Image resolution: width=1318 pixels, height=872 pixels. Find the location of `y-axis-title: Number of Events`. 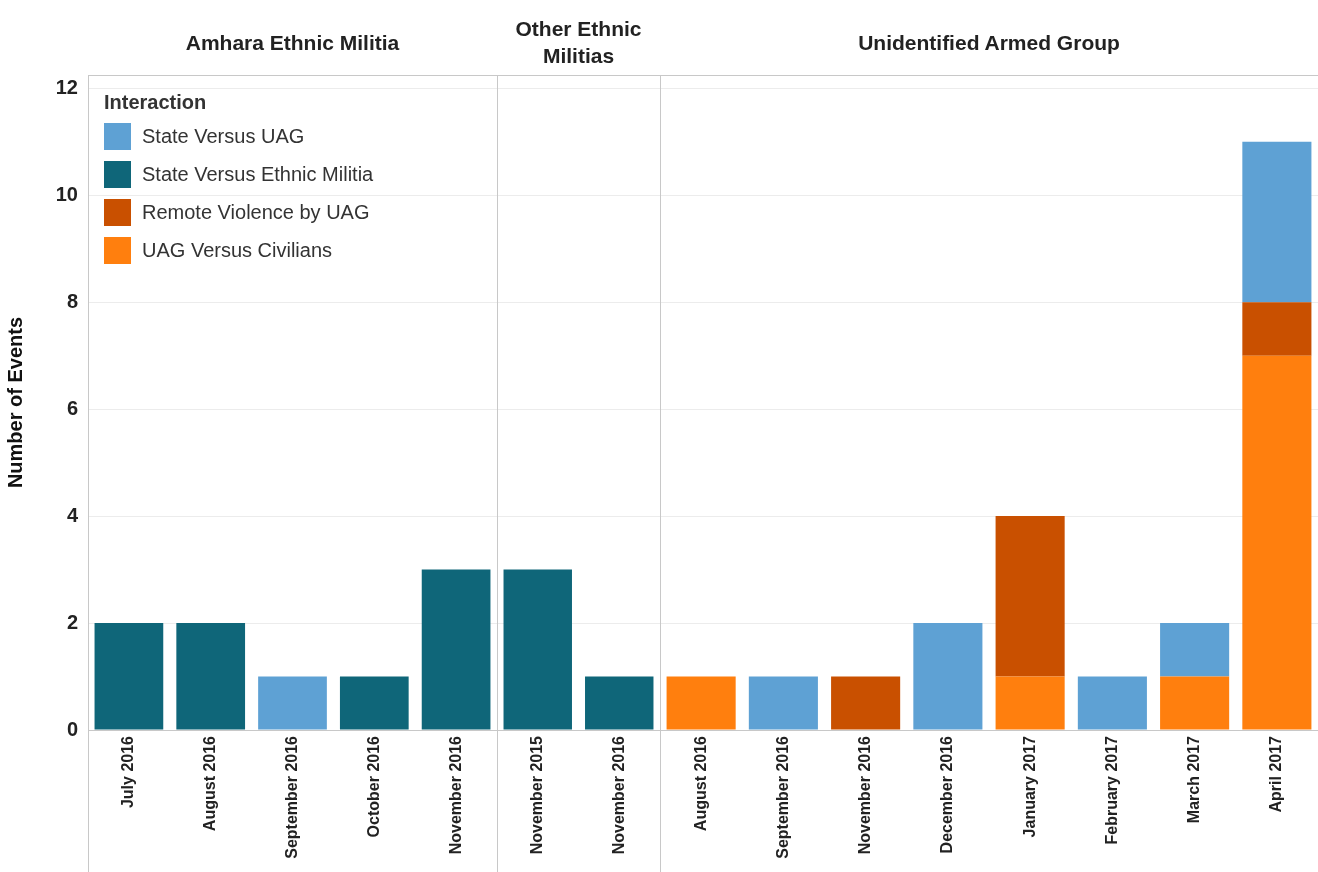

y-axis-title: Number of Events is located at coordinates (14, 402).